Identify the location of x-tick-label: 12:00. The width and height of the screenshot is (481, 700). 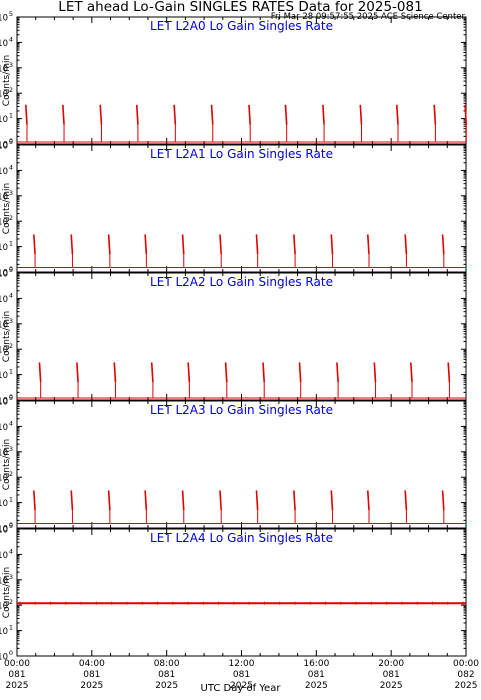
(242, 664).